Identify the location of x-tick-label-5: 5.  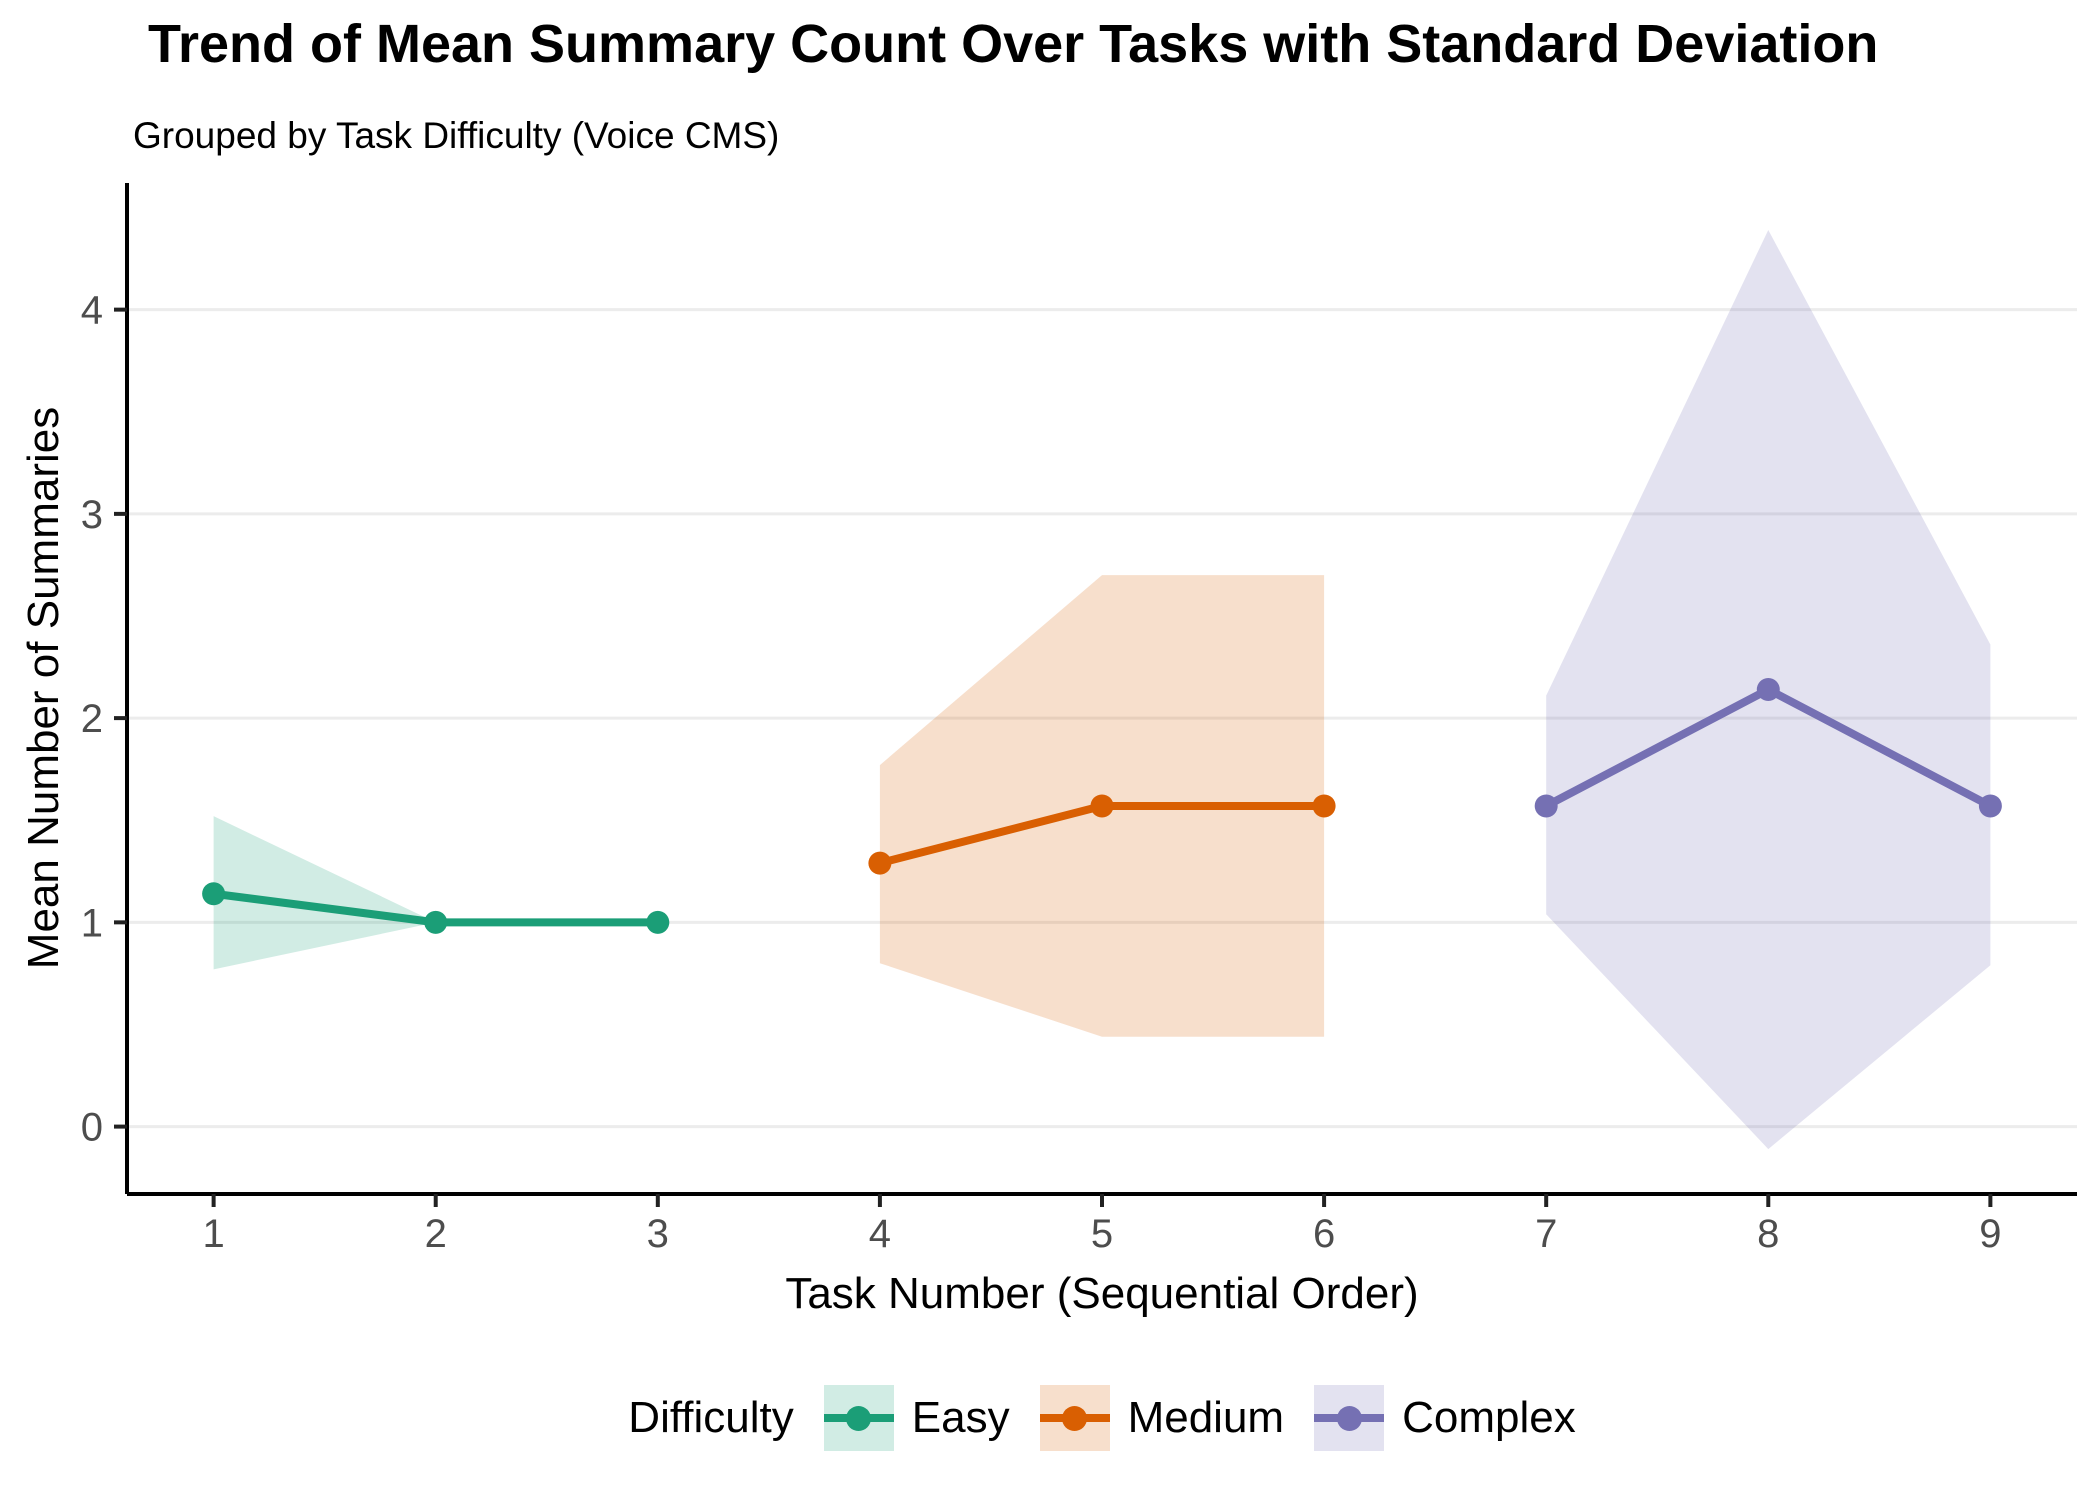
(1102, 1234).